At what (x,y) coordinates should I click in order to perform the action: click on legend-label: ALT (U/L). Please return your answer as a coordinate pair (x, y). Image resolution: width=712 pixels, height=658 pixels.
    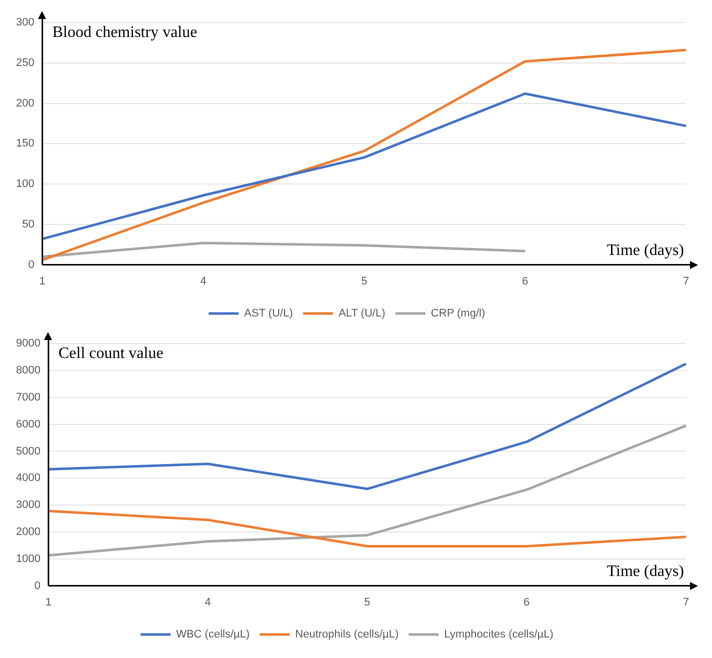
    Looking at the image, I should click on (362, 314).